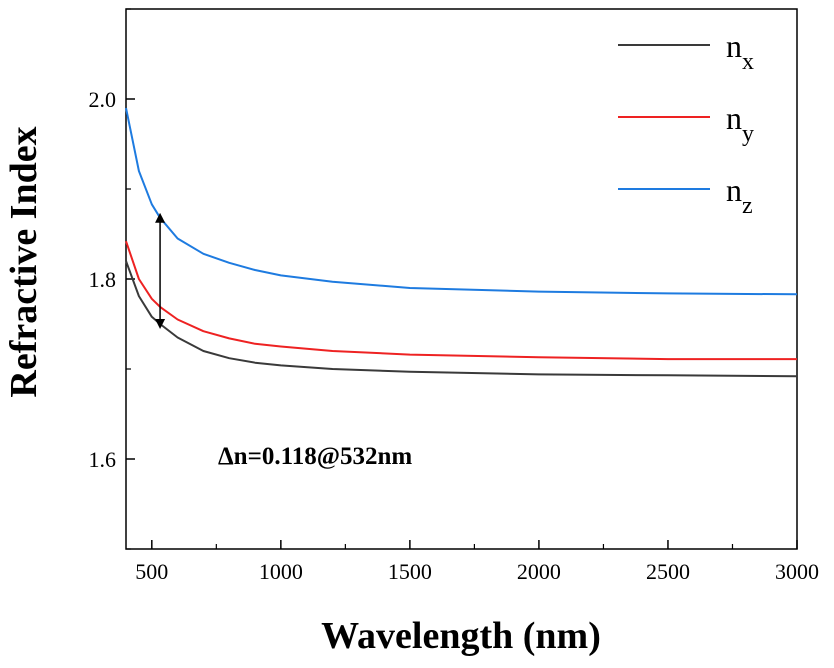 This screenshot has width=834, height=668. I want to click on x-tick-label: 1500, so click(410, 571).